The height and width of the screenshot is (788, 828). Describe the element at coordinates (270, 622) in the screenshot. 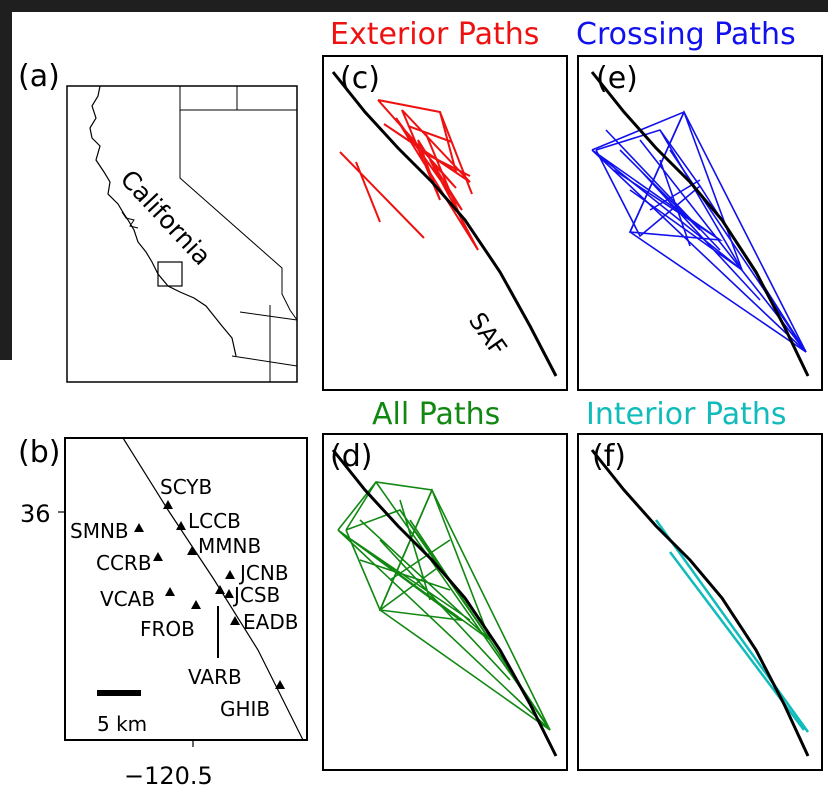

I see `station-label: EADB` at that location.